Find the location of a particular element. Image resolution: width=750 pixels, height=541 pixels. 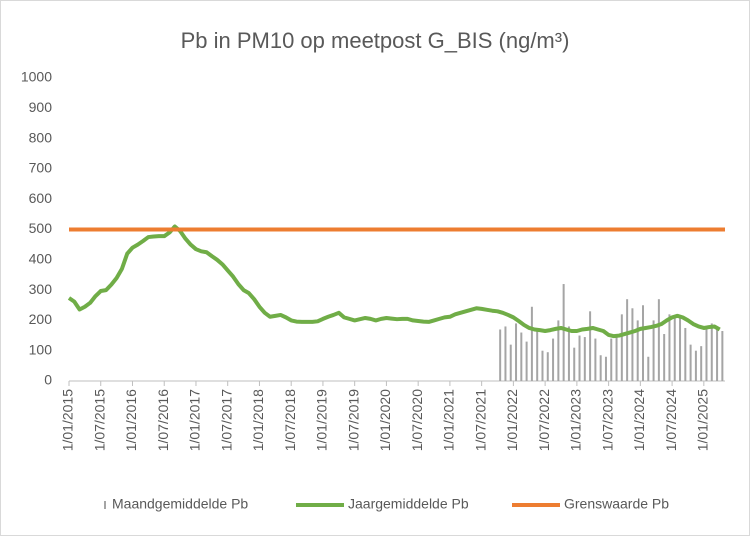

x-tick-label: 1/07/2021 is located at coordinates (480, 420).